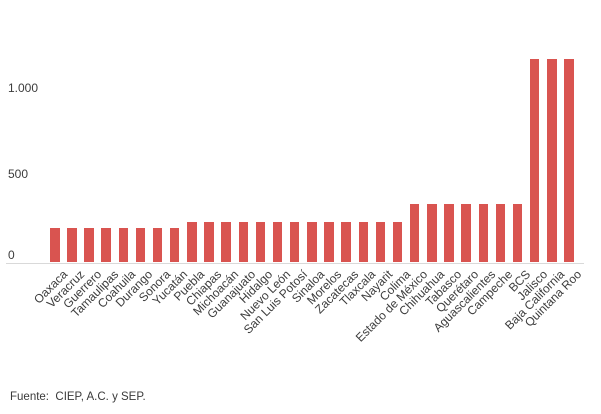 The height and width of the screenshot is (414, 601). Describe the element at coordinates (18, 174) in the screenshot. I see `y-axis-tick-label: 500` at that location.